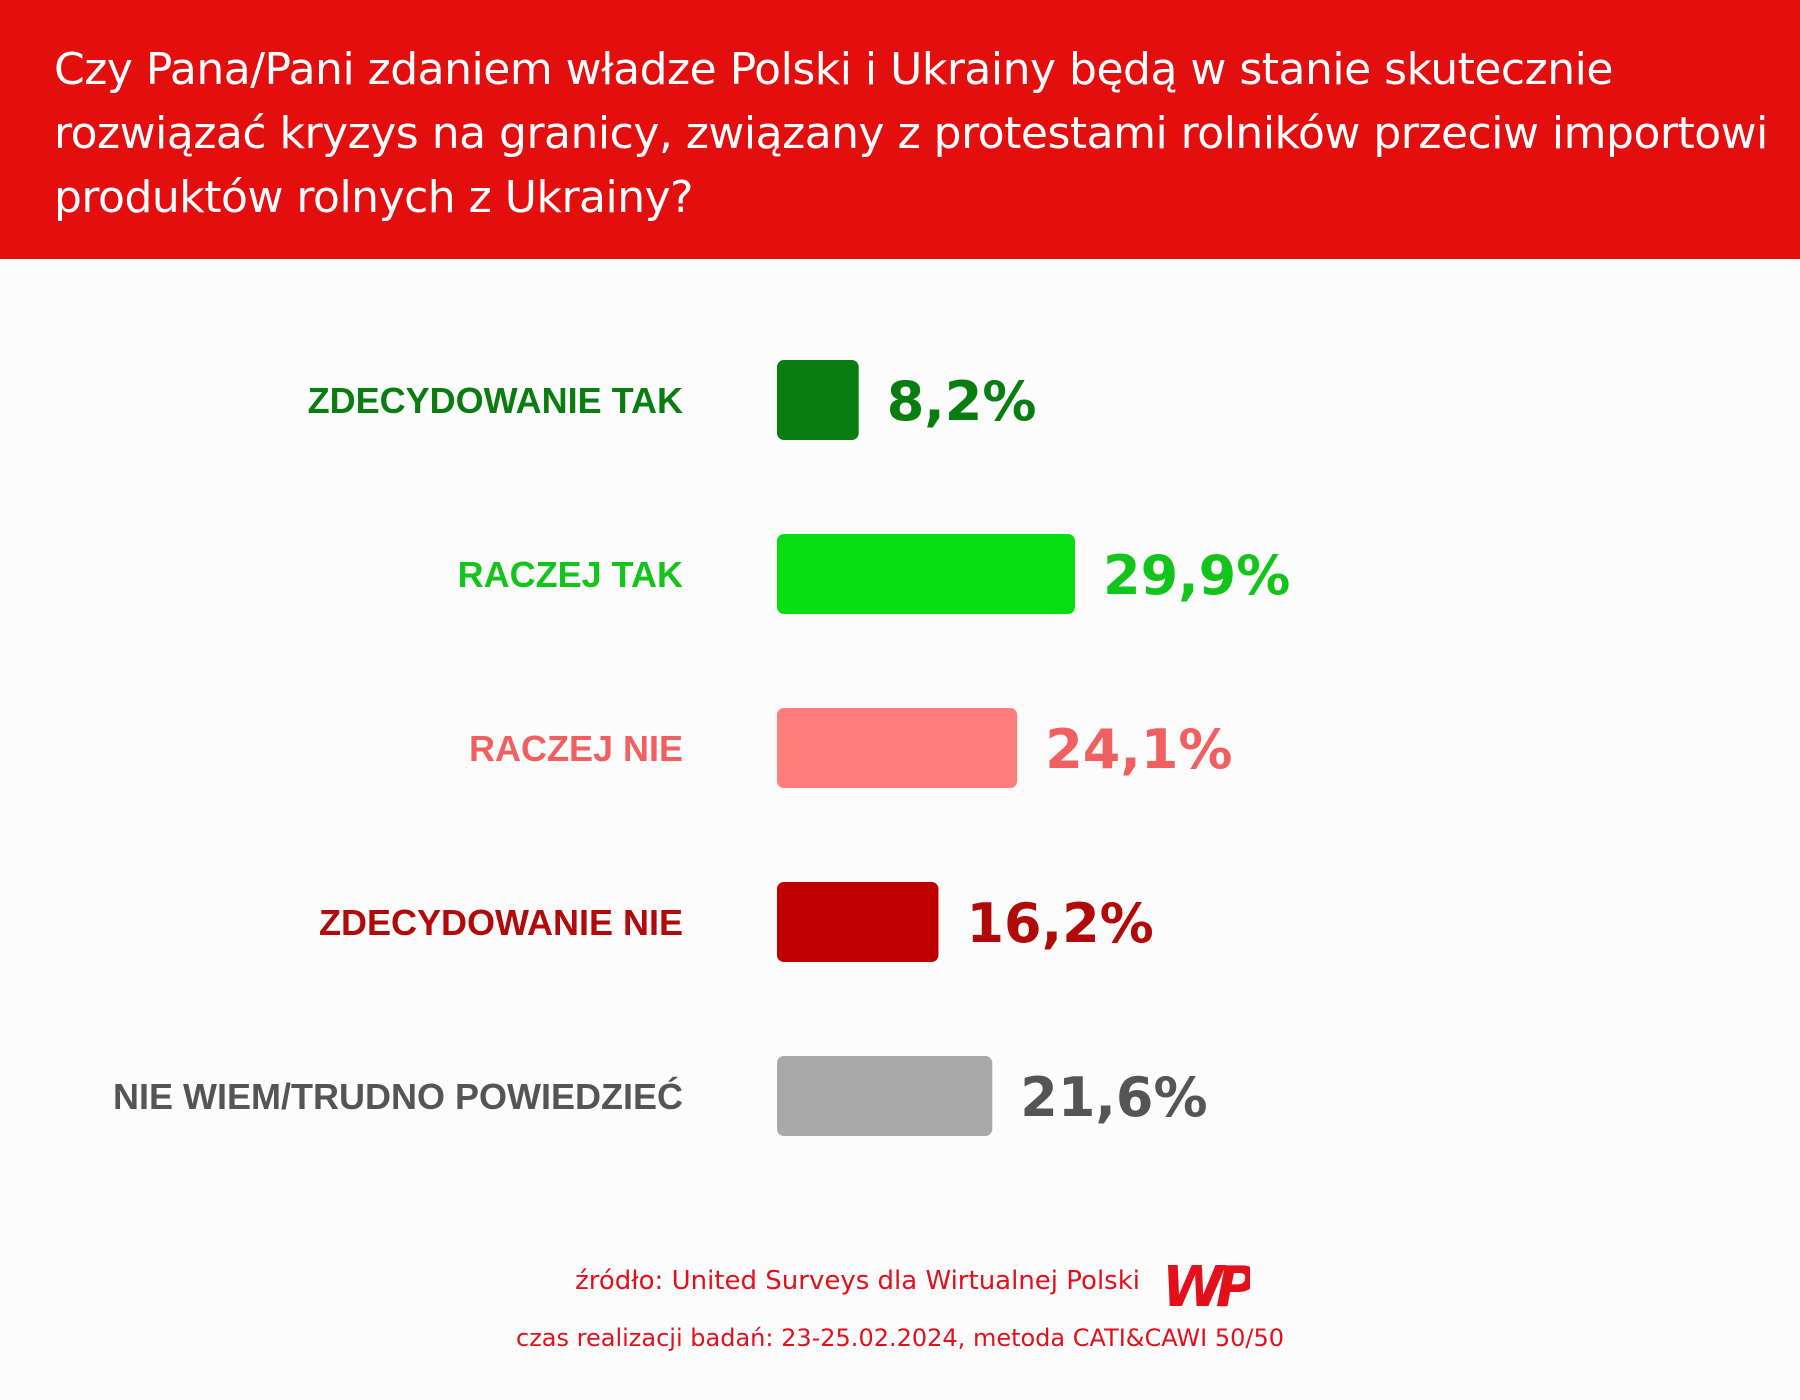 Image resolution: width=1800 pixels, height=1400 pixels. Describe the element at coordinates (1059, 923) in the screenshot. I see `value-label-zdecydowanie-nie: 16,2%` at that location.